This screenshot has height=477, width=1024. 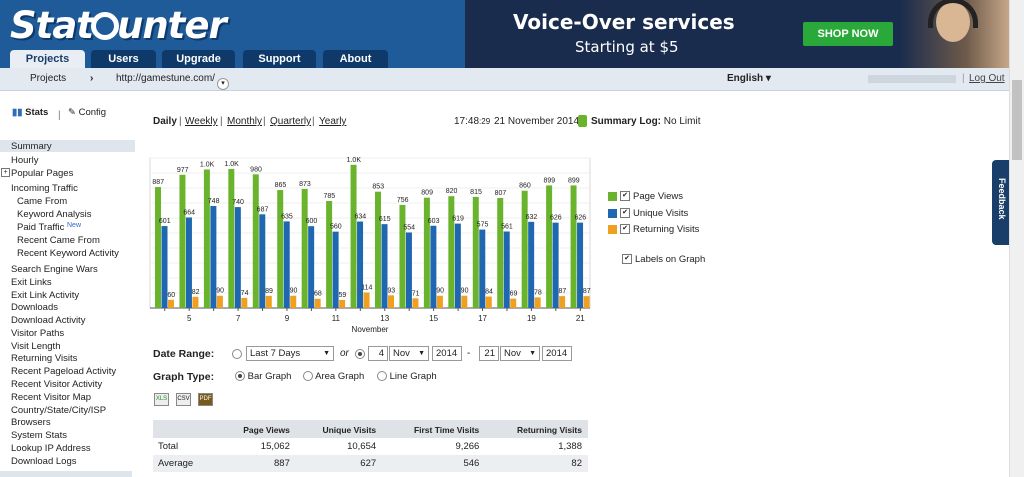 What do you see at coordinates (68, 253) in the screenshot?
I see `sidebar-item-recent-keyword-activity: Recent Keyword Activity` at bounding box center [68, 253].